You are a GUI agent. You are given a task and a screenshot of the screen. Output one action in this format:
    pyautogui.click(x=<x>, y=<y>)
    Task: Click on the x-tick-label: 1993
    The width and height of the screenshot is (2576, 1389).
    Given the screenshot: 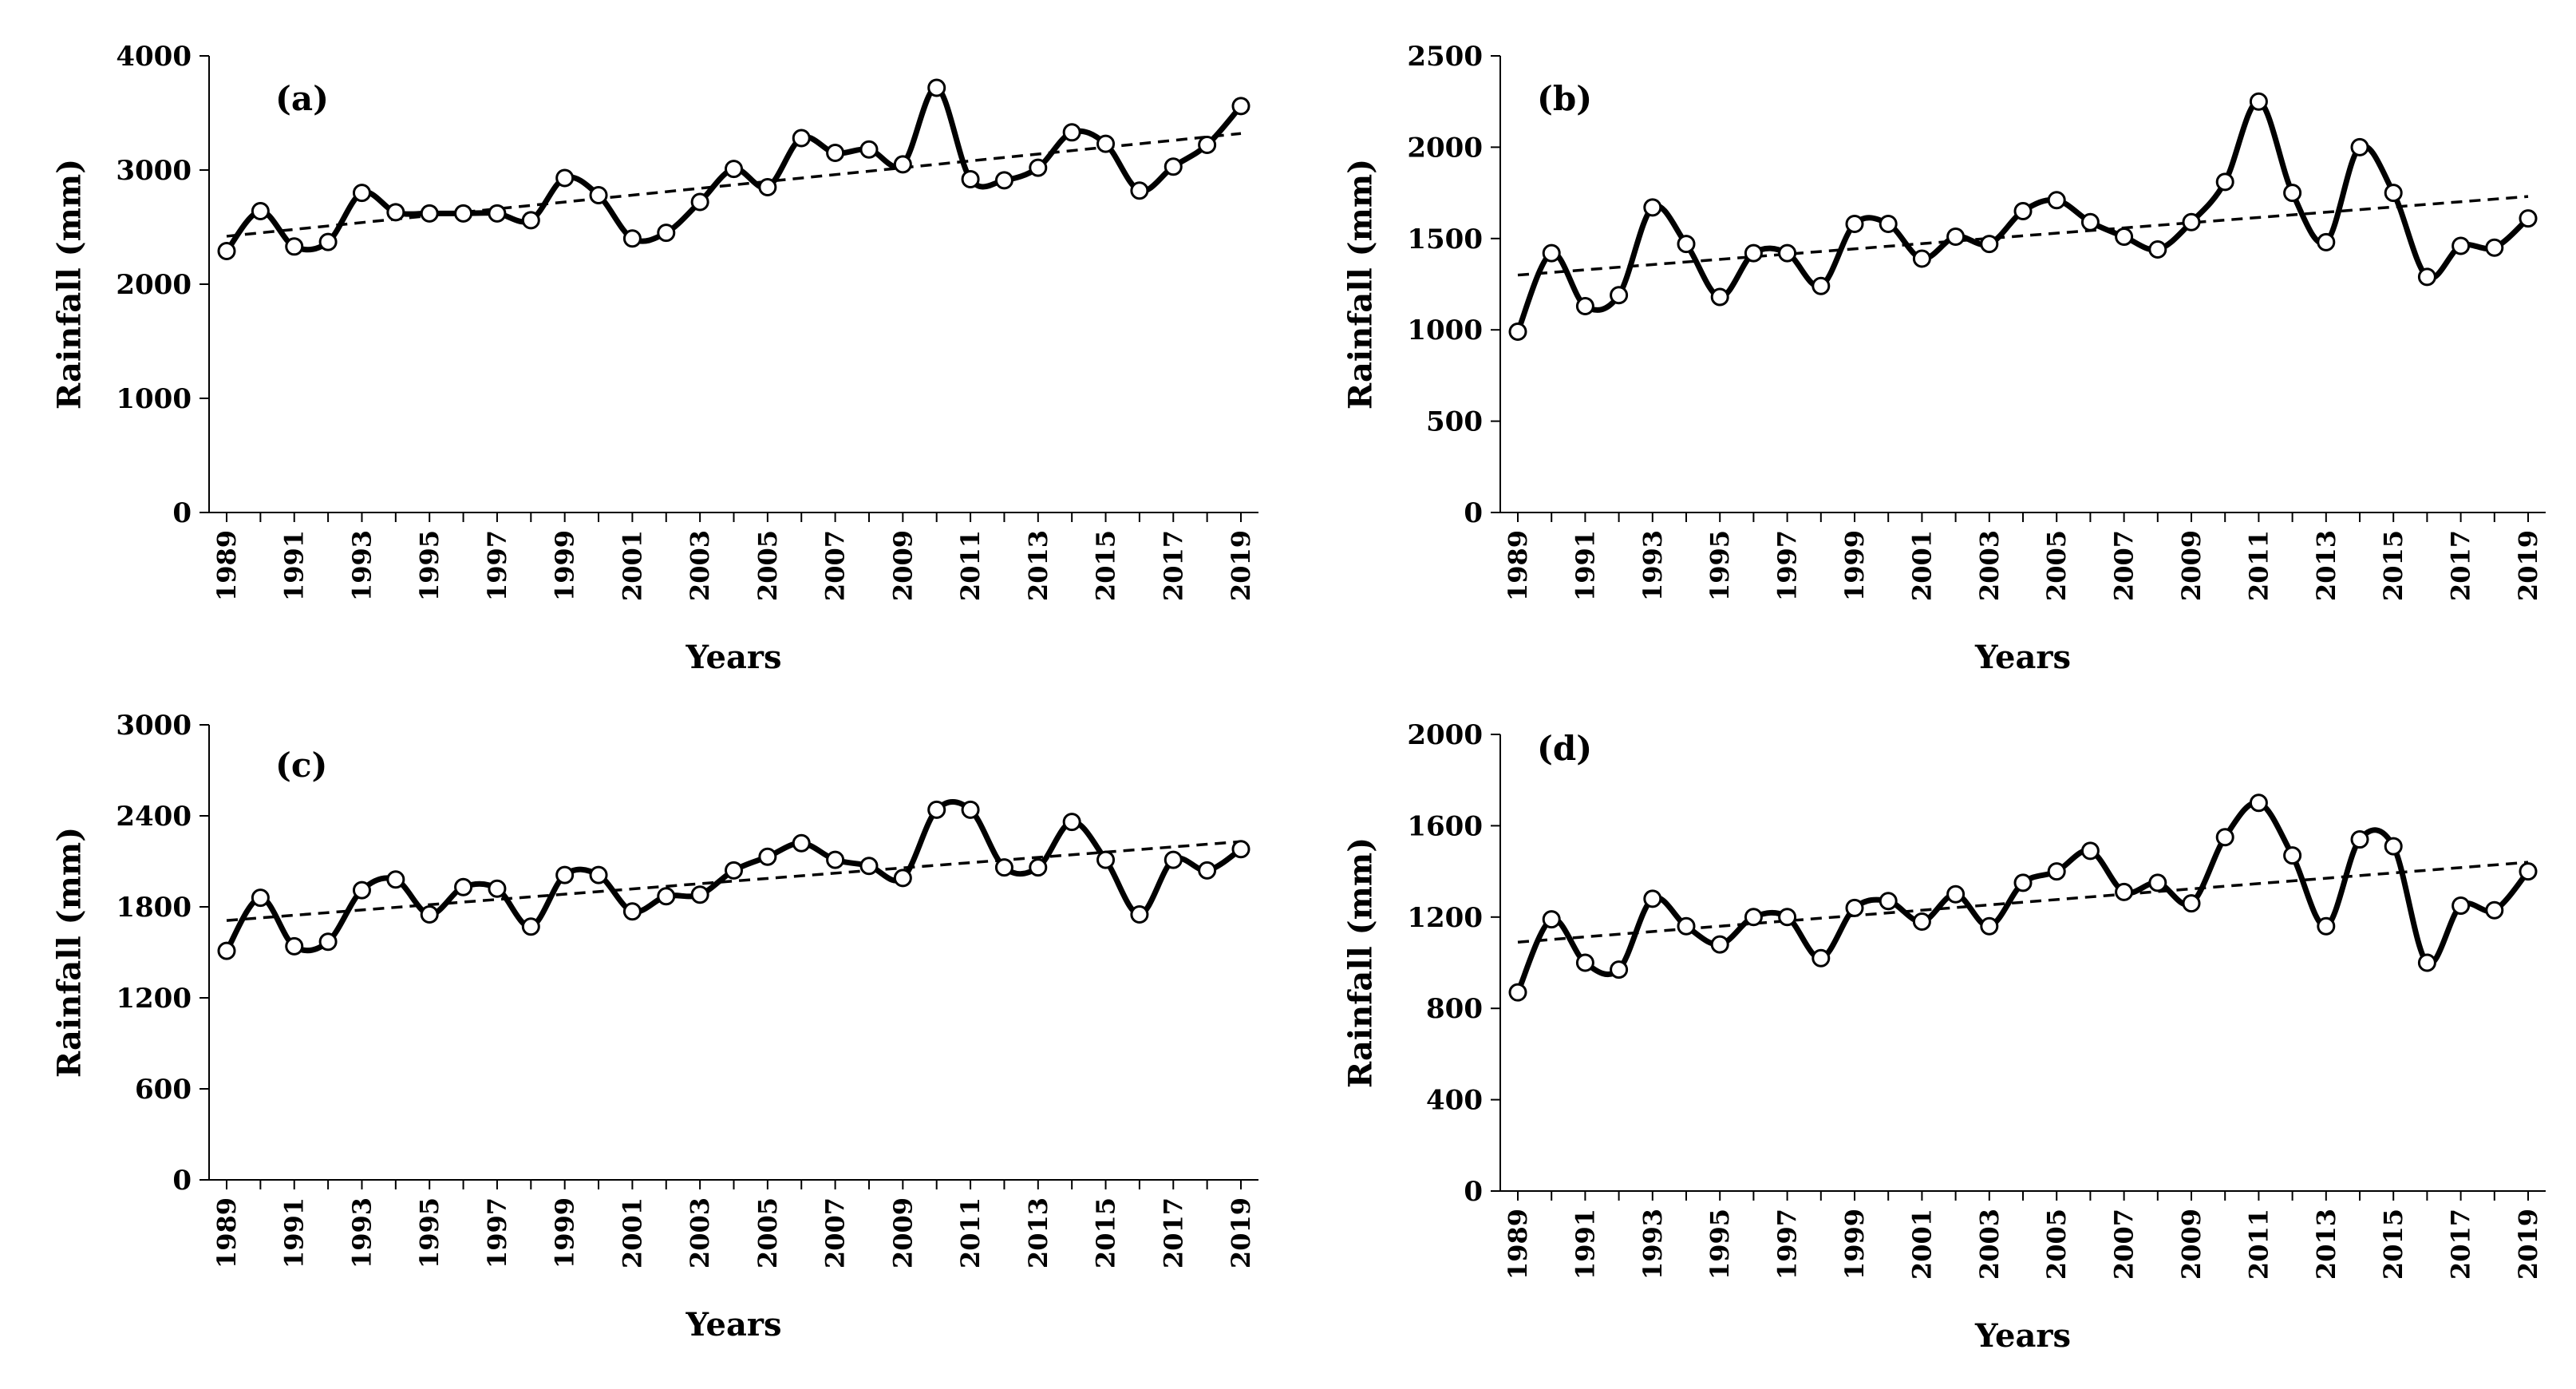 What is the action you would take?
    pyautogui.click(x=361, y=565)
    